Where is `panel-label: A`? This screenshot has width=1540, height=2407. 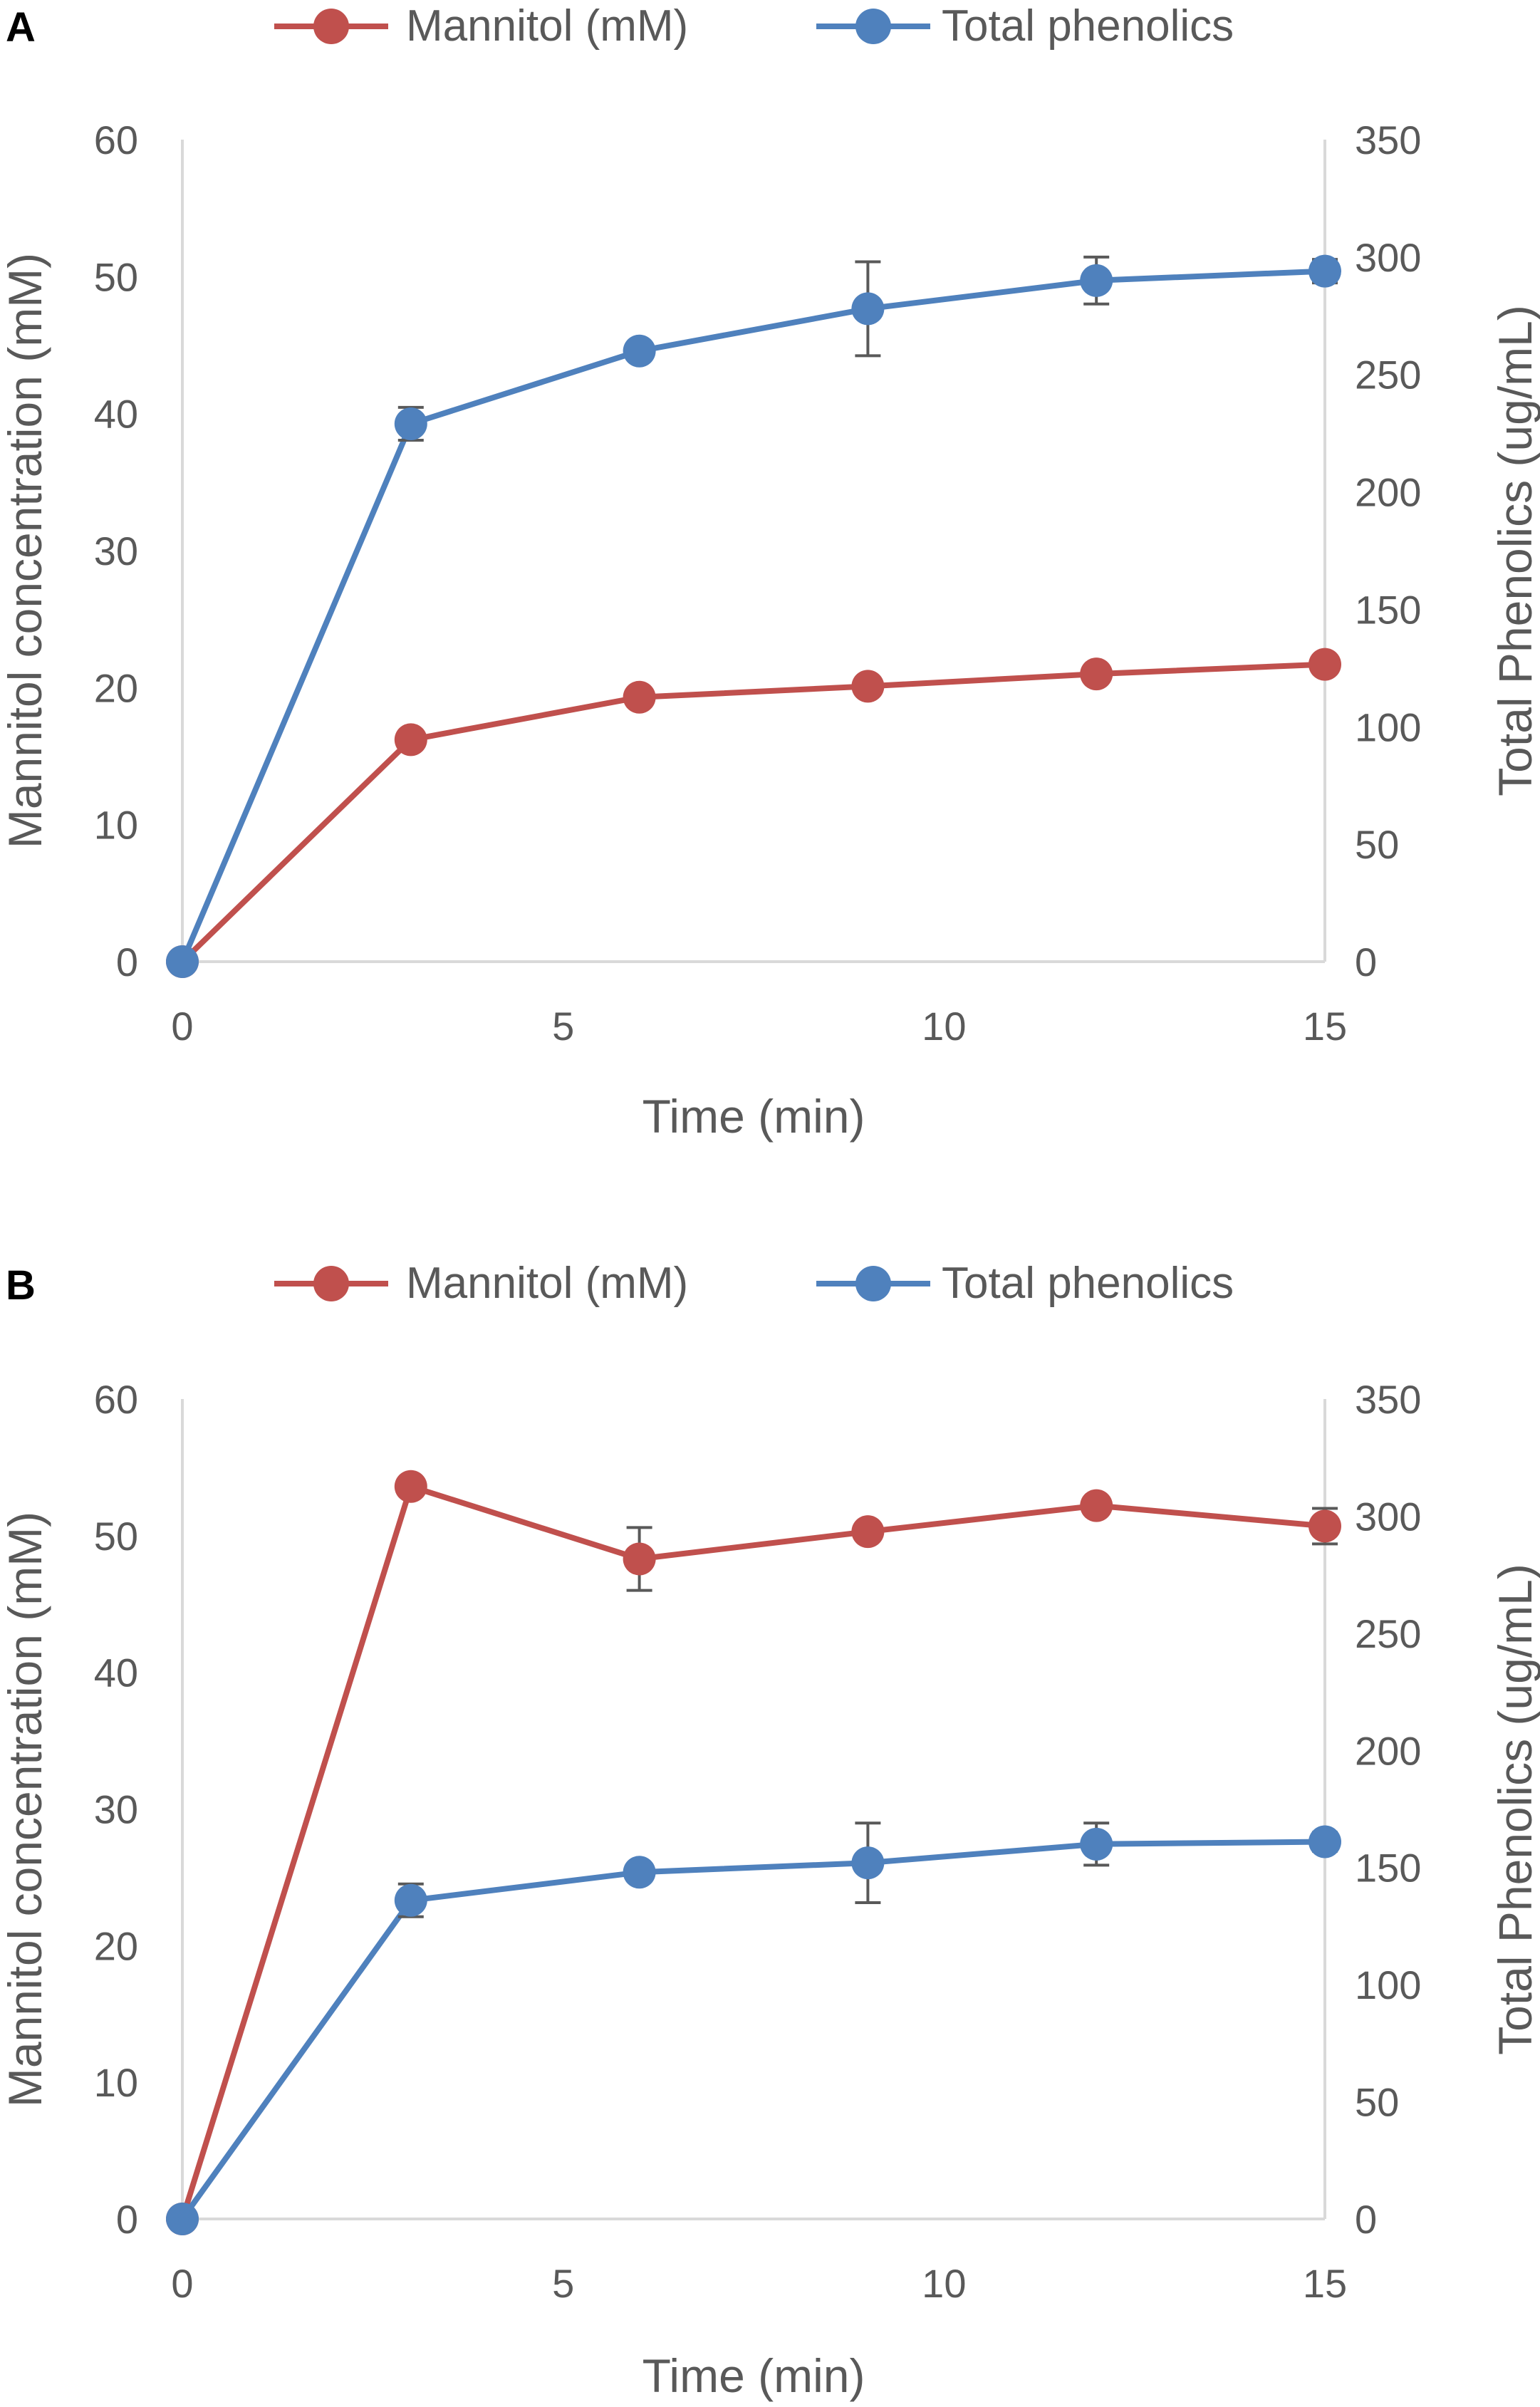
panel-label: A is located at coordinates (21, 28).